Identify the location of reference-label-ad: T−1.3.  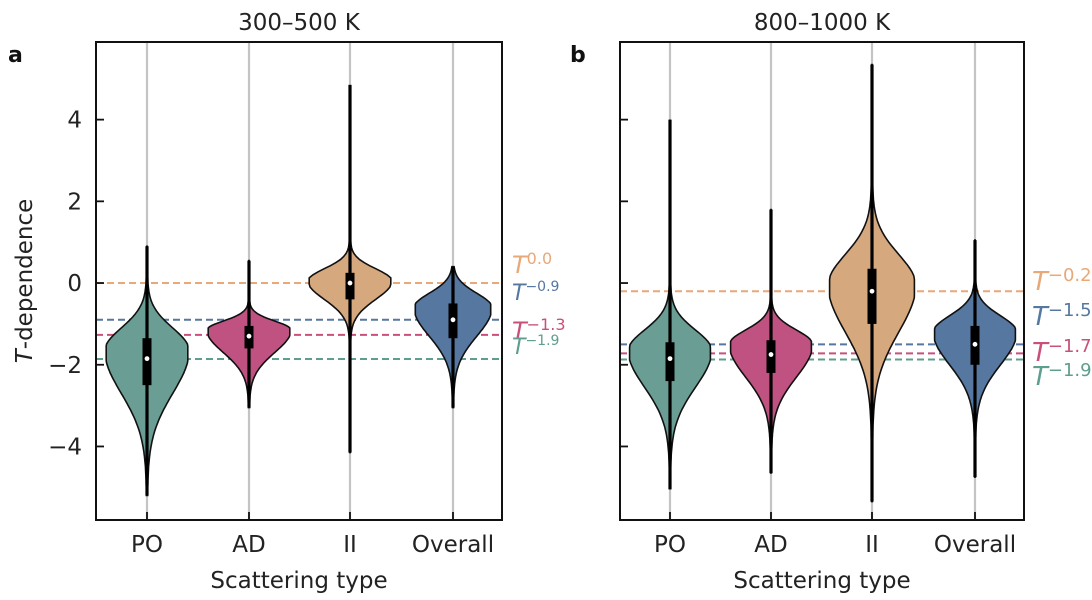
(539, 330).